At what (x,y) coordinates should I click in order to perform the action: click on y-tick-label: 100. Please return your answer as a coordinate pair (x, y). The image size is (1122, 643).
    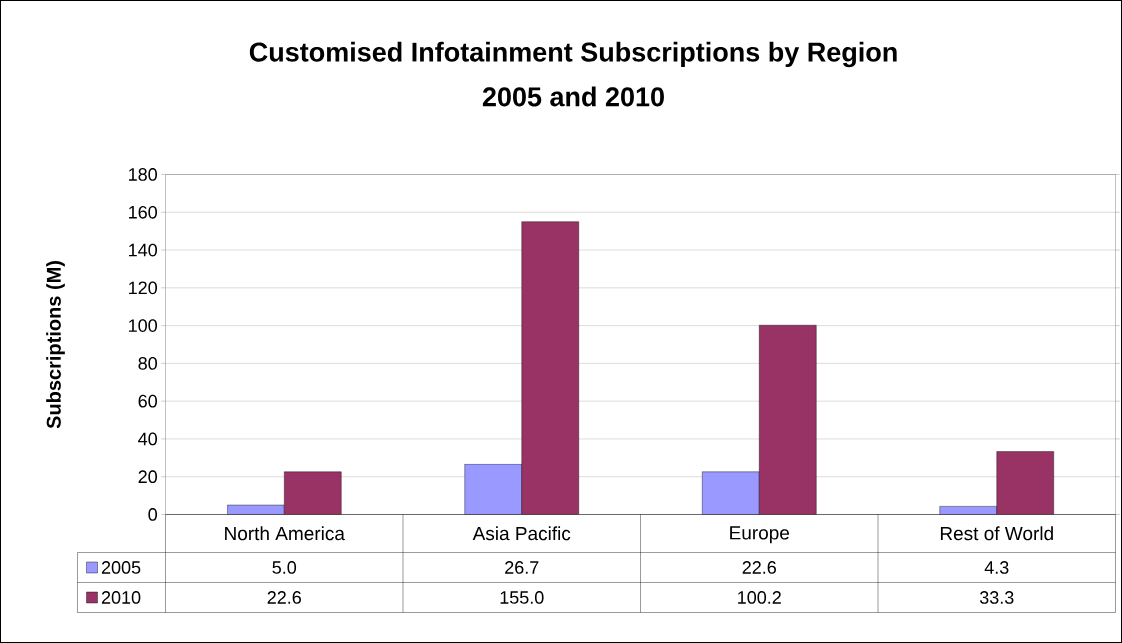
    Looking at the image, I should click on (143, 325).